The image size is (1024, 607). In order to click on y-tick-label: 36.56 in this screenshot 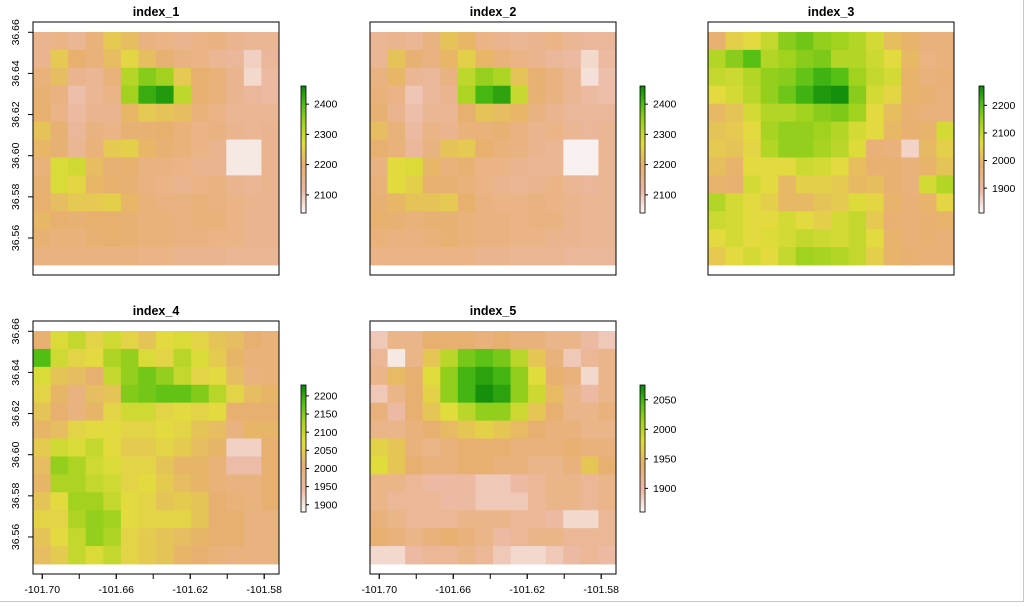, I will do `click(16, 537)`.